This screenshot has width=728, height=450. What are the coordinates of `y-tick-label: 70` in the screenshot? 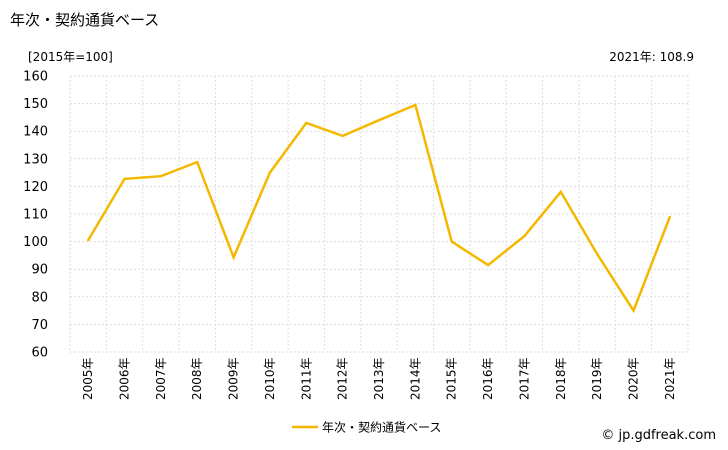 It's located at (39, 325).